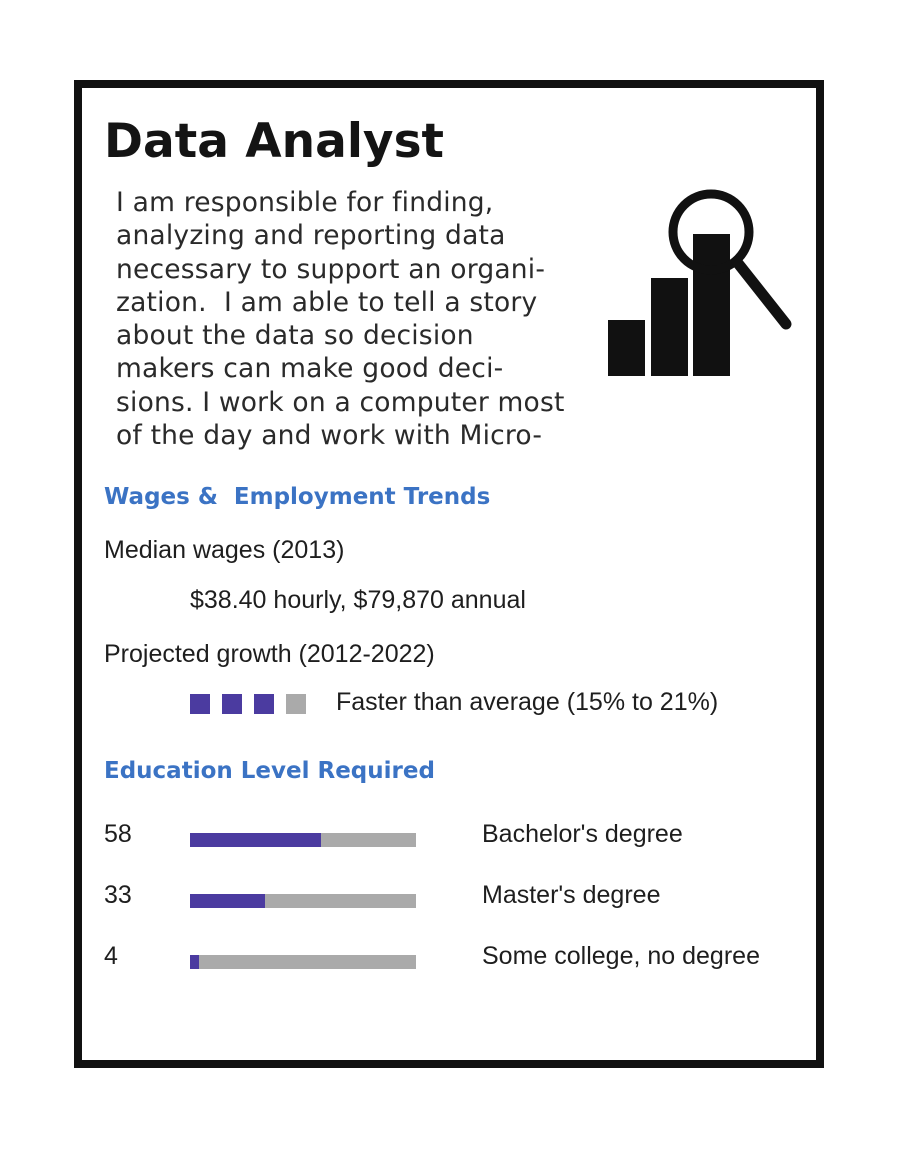 This screenshot has height=1150, width=900. Describe the element at coordinates (621, 956) in the screenshot. I see `education-level-name: Some college, no degree` at that location.